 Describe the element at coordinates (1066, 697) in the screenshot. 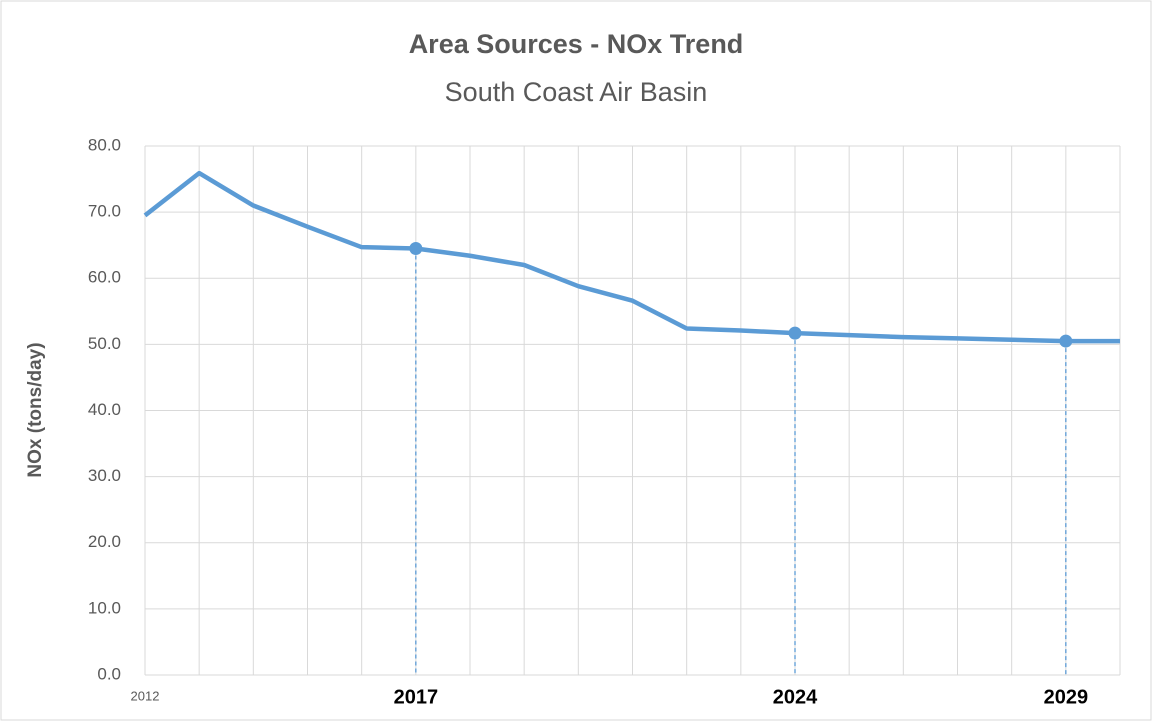

I see `x-tick-label: 2029` at that location.